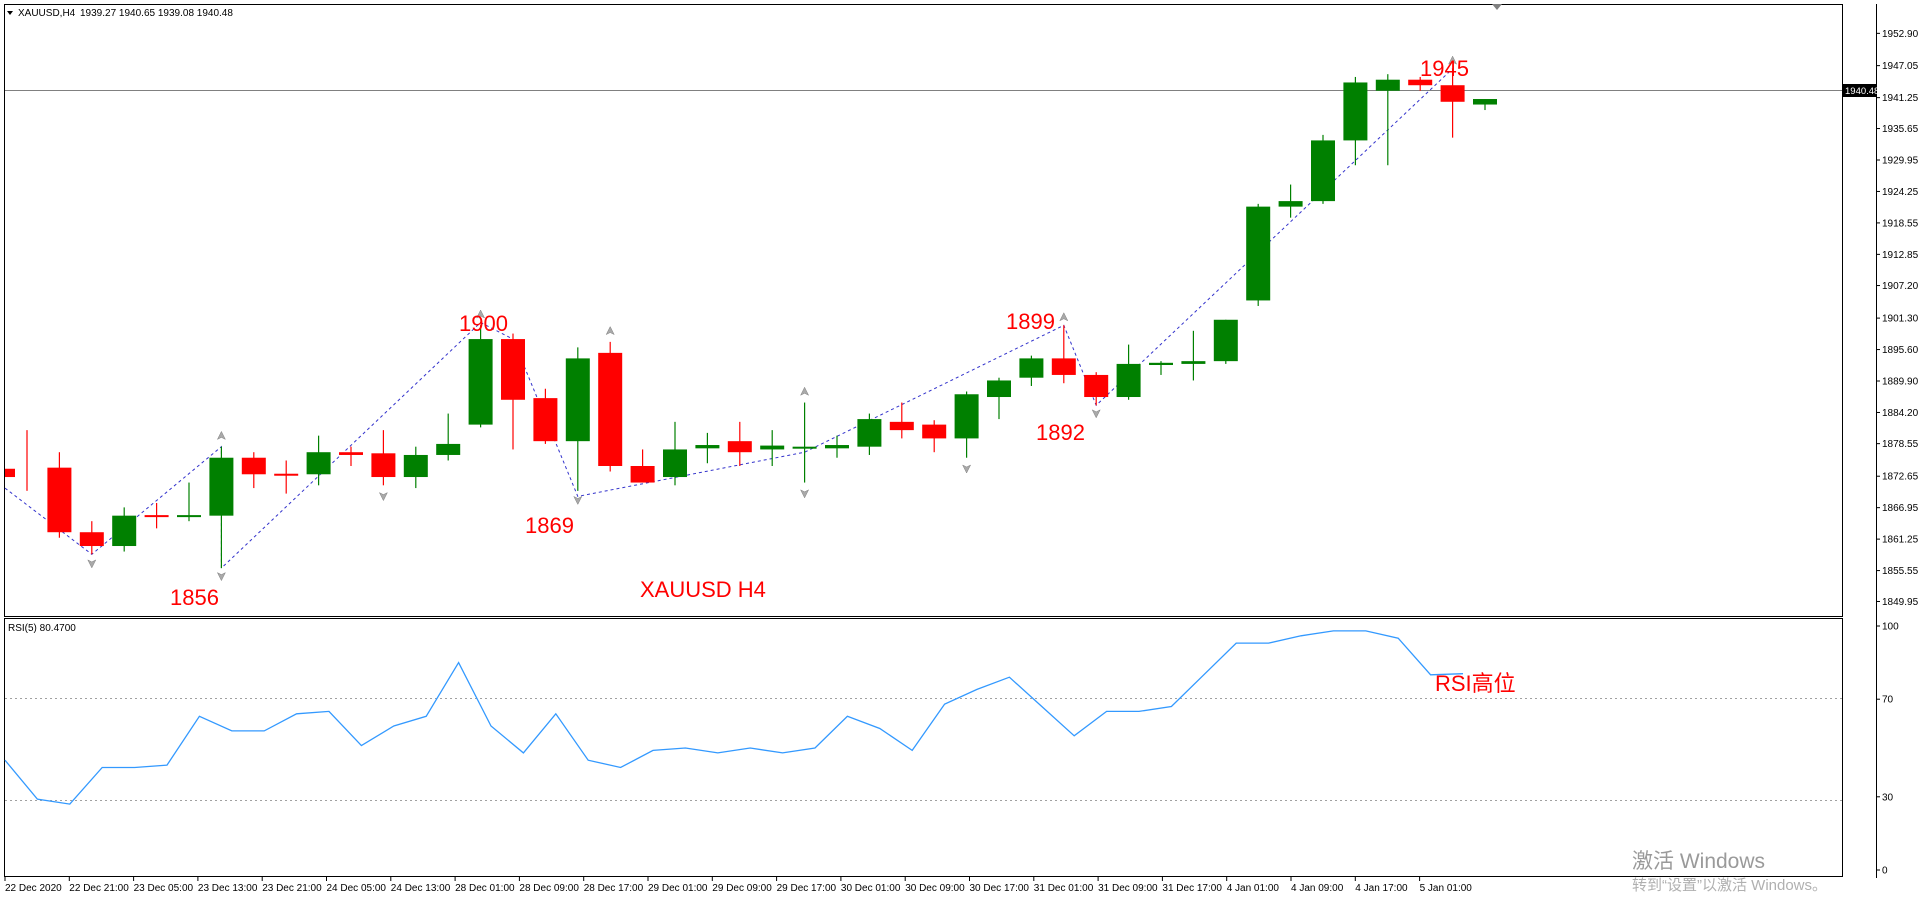 The height and width of the screenshot is (905, 1920). Describe the element at coordinates (1900, 540) in the screenshot. I see `price-tick-label: 1861.25` at that location.